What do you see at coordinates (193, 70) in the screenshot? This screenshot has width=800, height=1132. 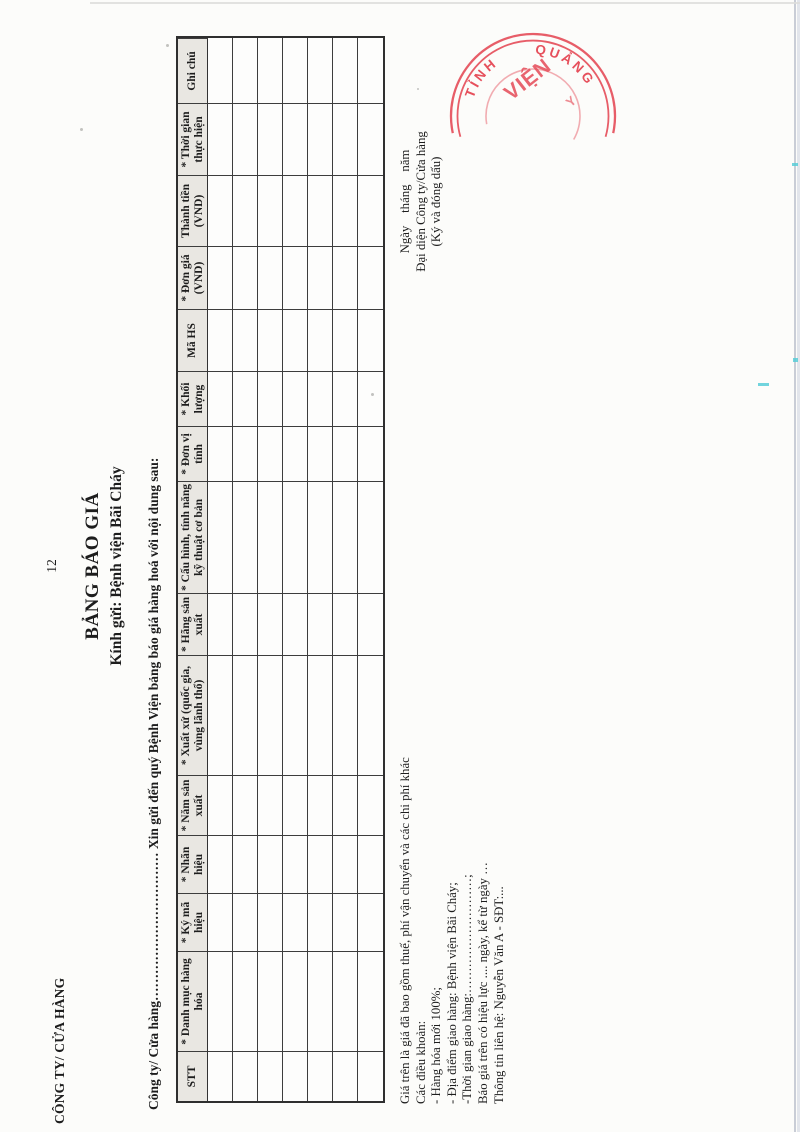 I see `column-header: Ghi chú` at bounding box center [193, 70].